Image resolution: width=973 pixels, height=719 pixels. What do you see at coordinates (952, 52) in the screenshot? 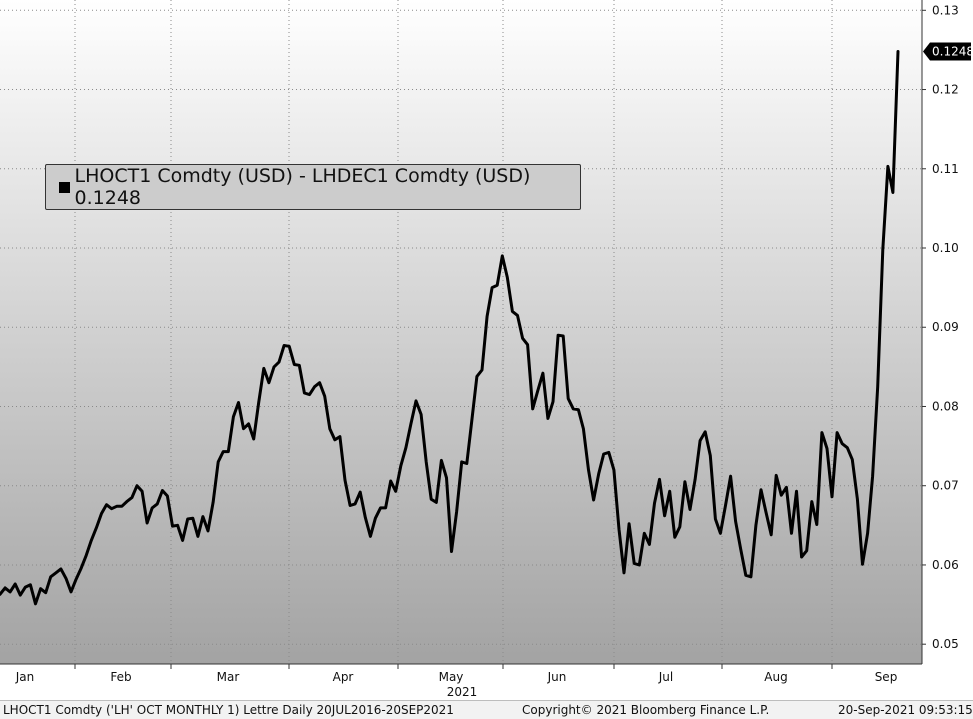
I see `last-value-label: 0.1248` at bounding box center [952, 52].